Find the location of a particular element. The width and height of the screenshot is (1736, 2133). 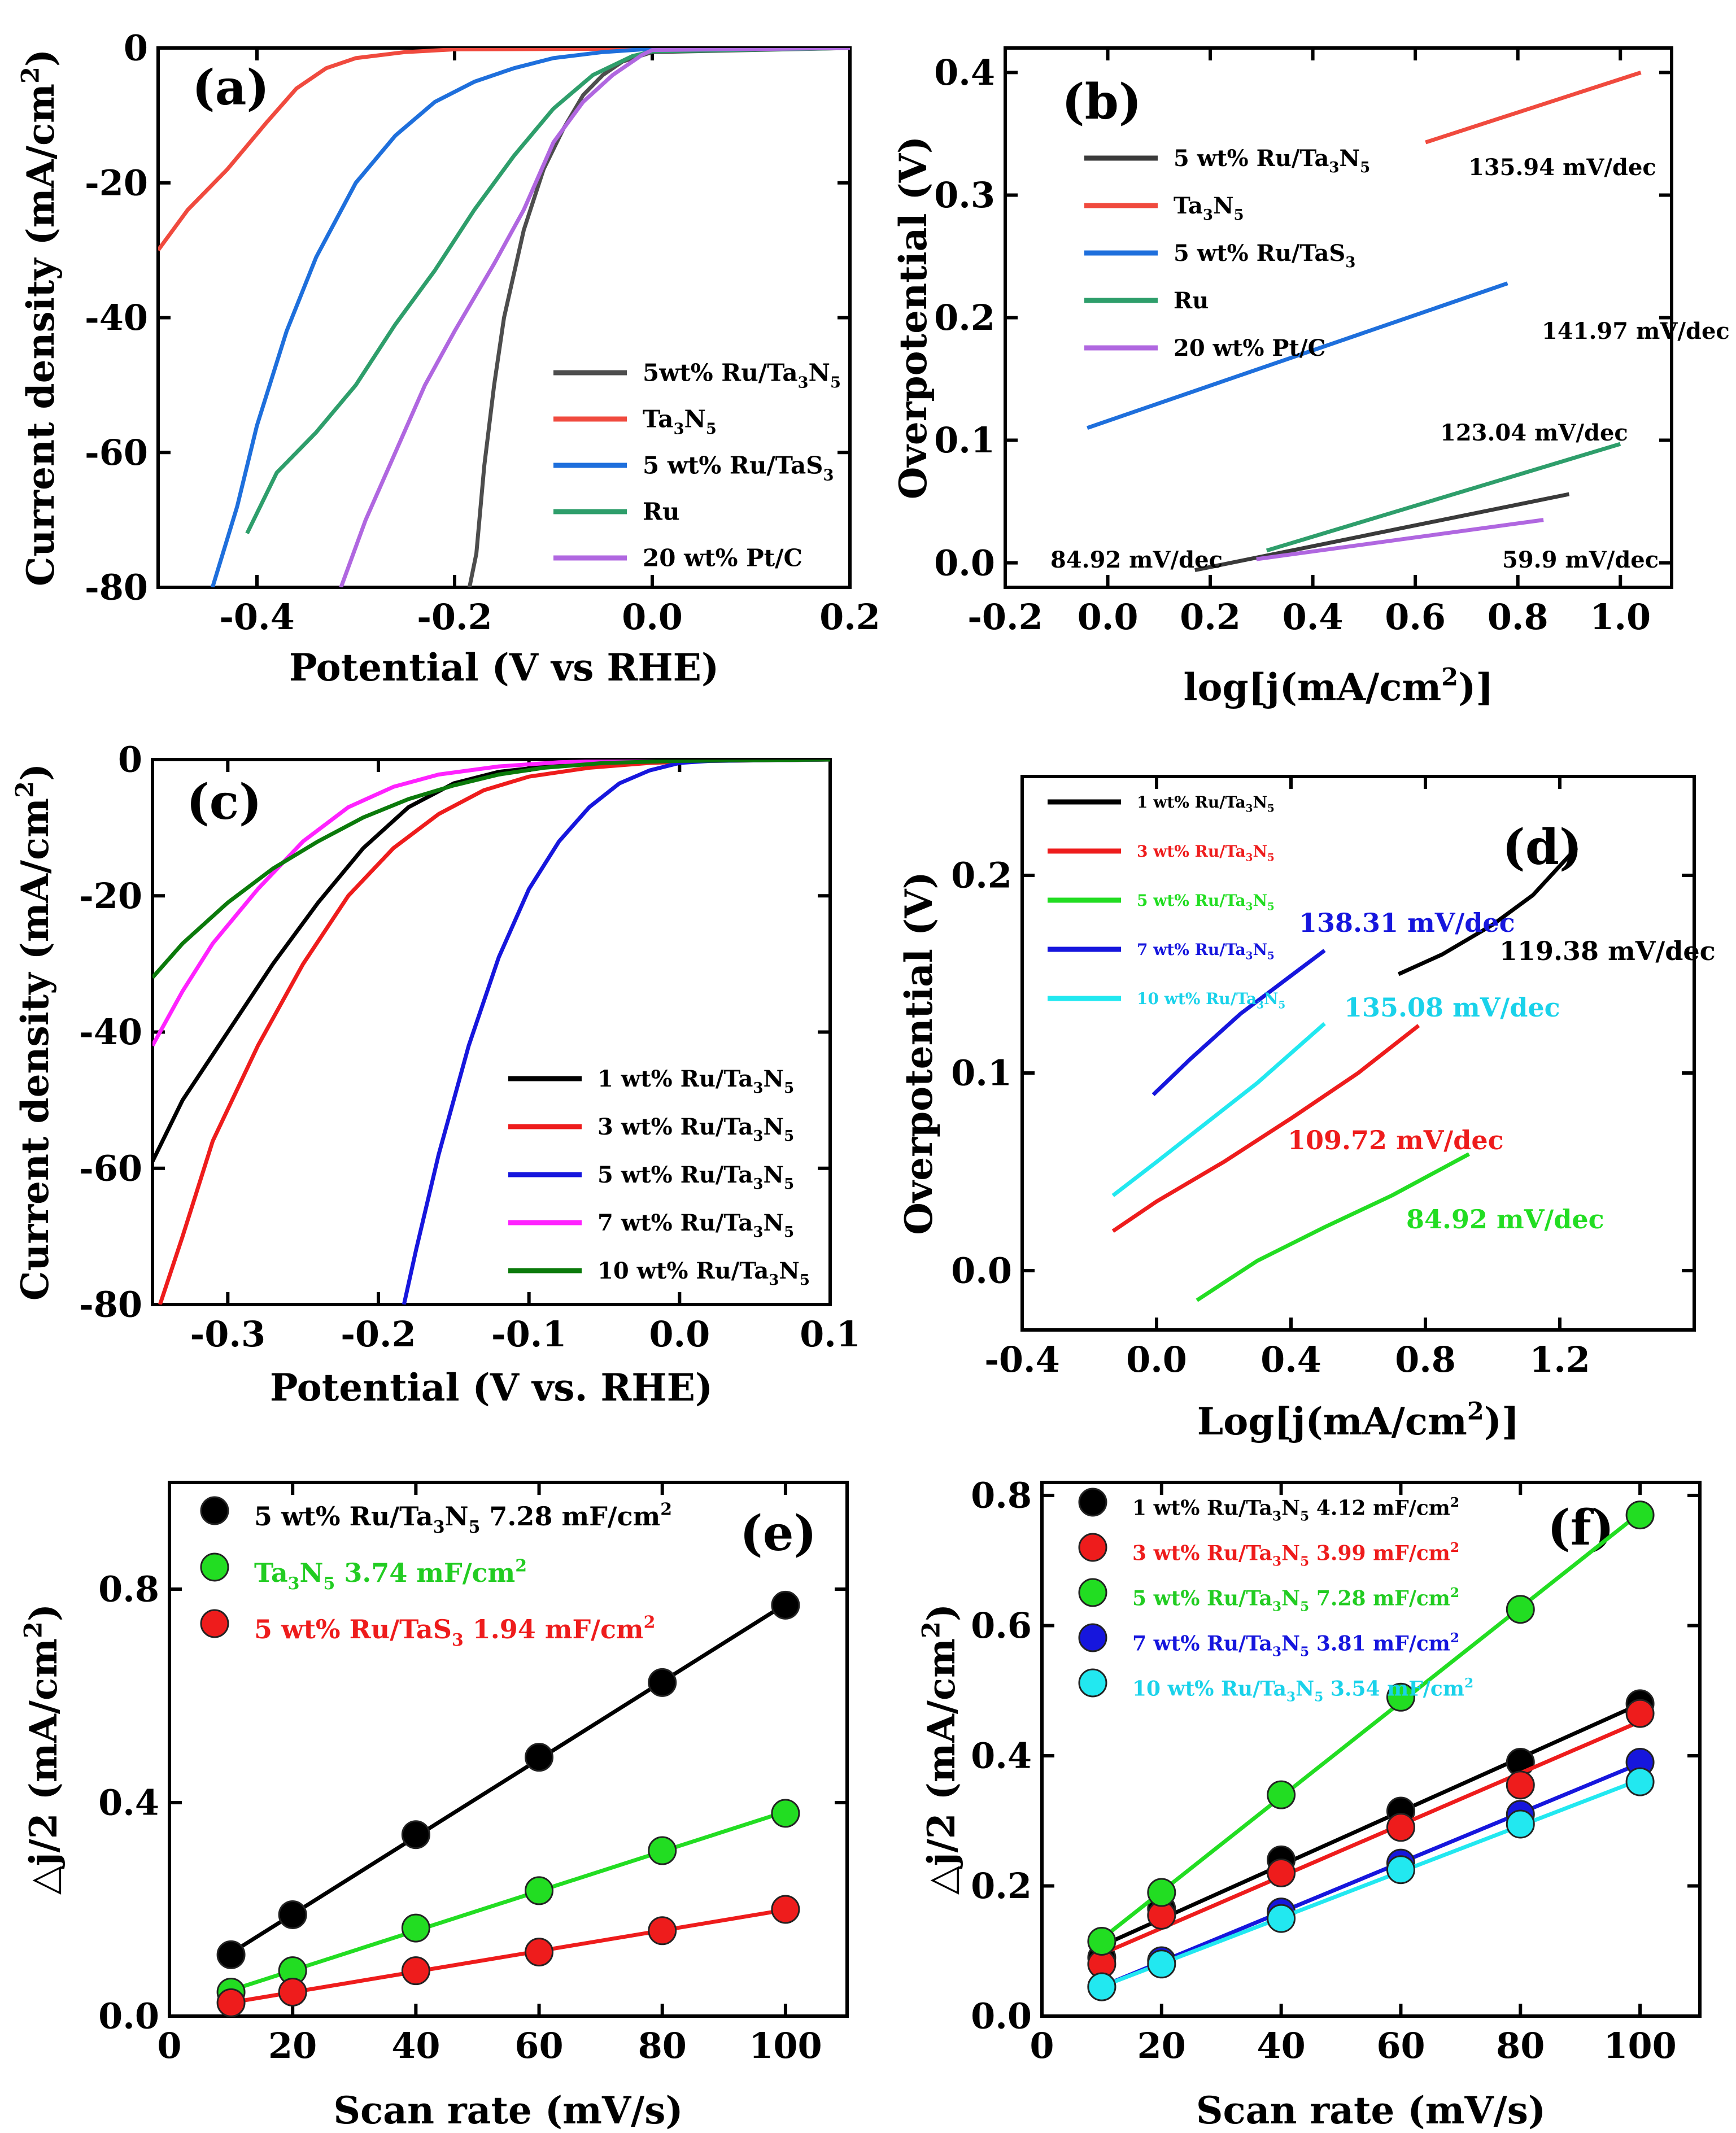

legend-label: 20 wt% Pt/C is located at coordinates (722, 558).